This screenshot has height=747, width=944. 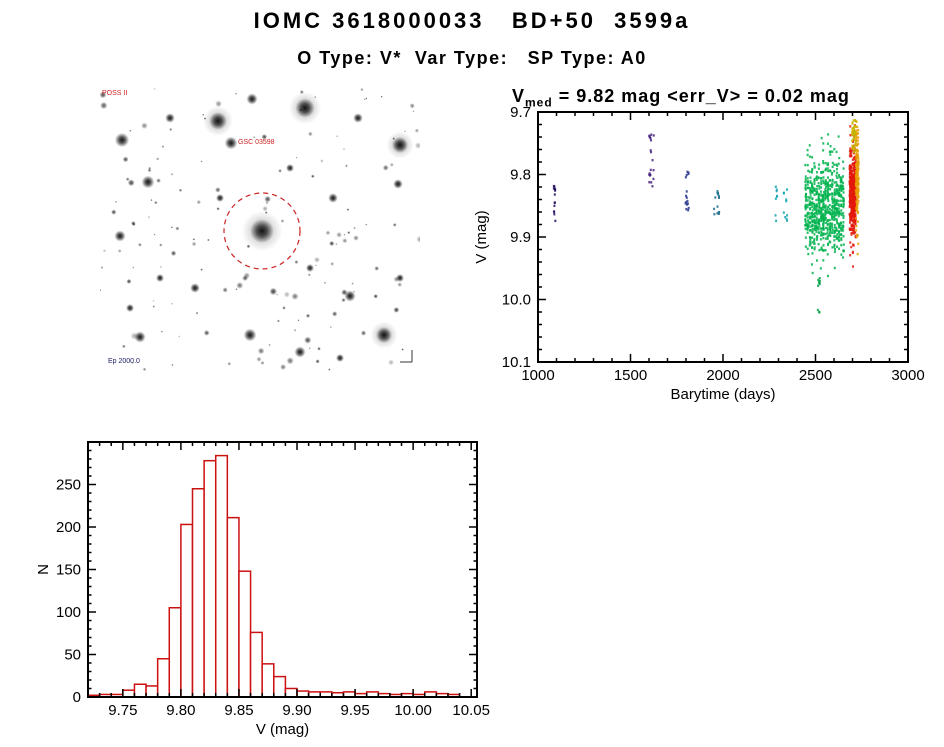 I want to click on finding-chart-star-label: GSC 03598, so click(x=256, y=142).